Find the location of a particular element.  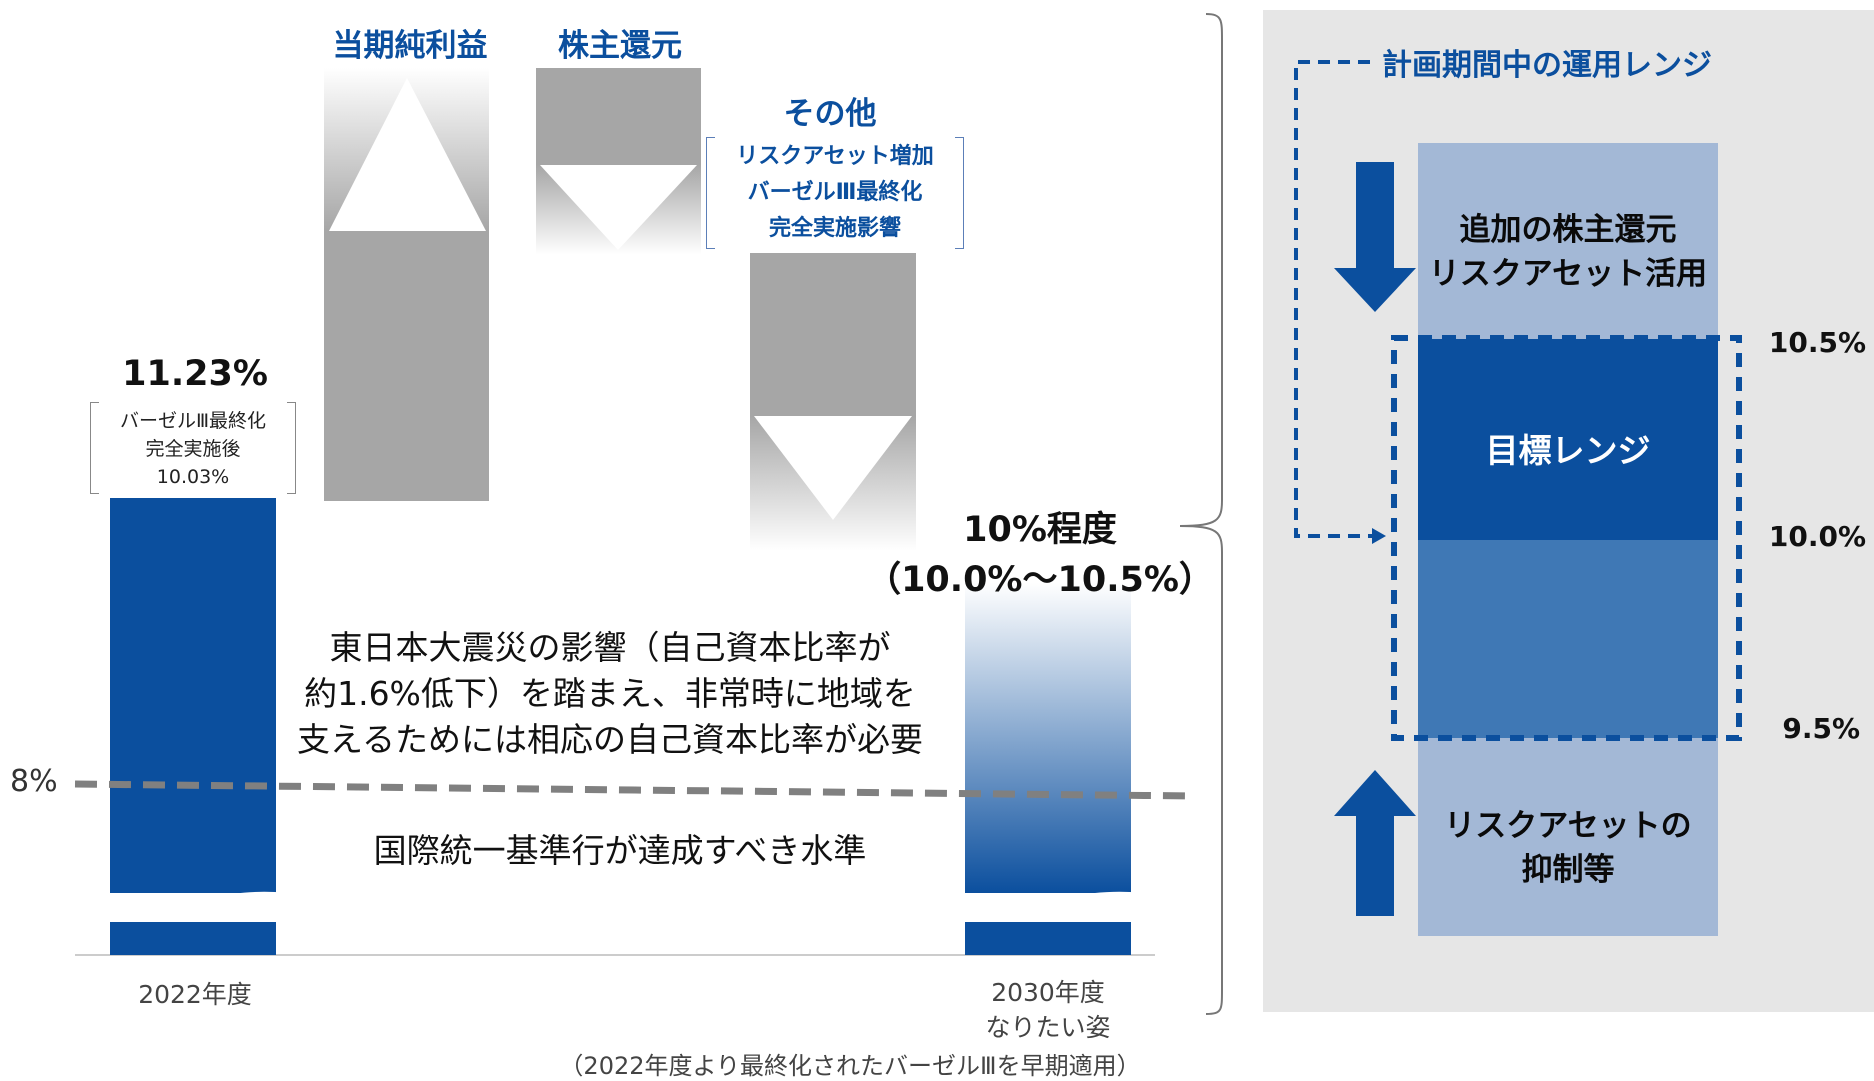

step-label-shareholder-return: 株主還元 is located at coordinates (620, 46).